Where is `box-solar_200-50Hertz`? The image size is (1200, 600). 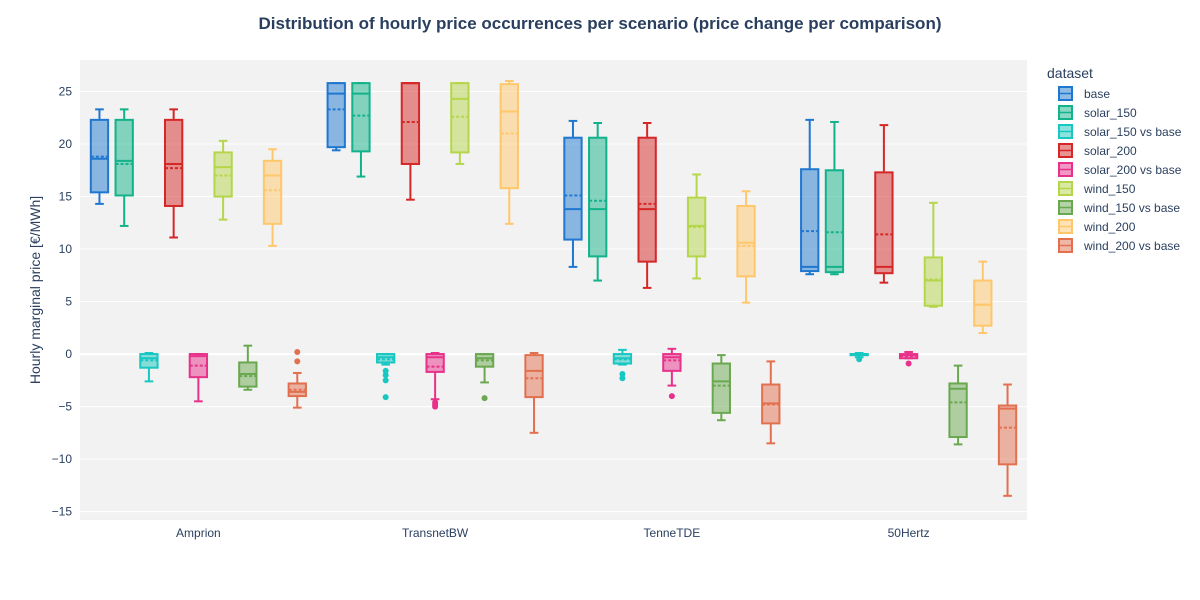
box-solar_200-50Hertz is located at coordinates (884, 204).